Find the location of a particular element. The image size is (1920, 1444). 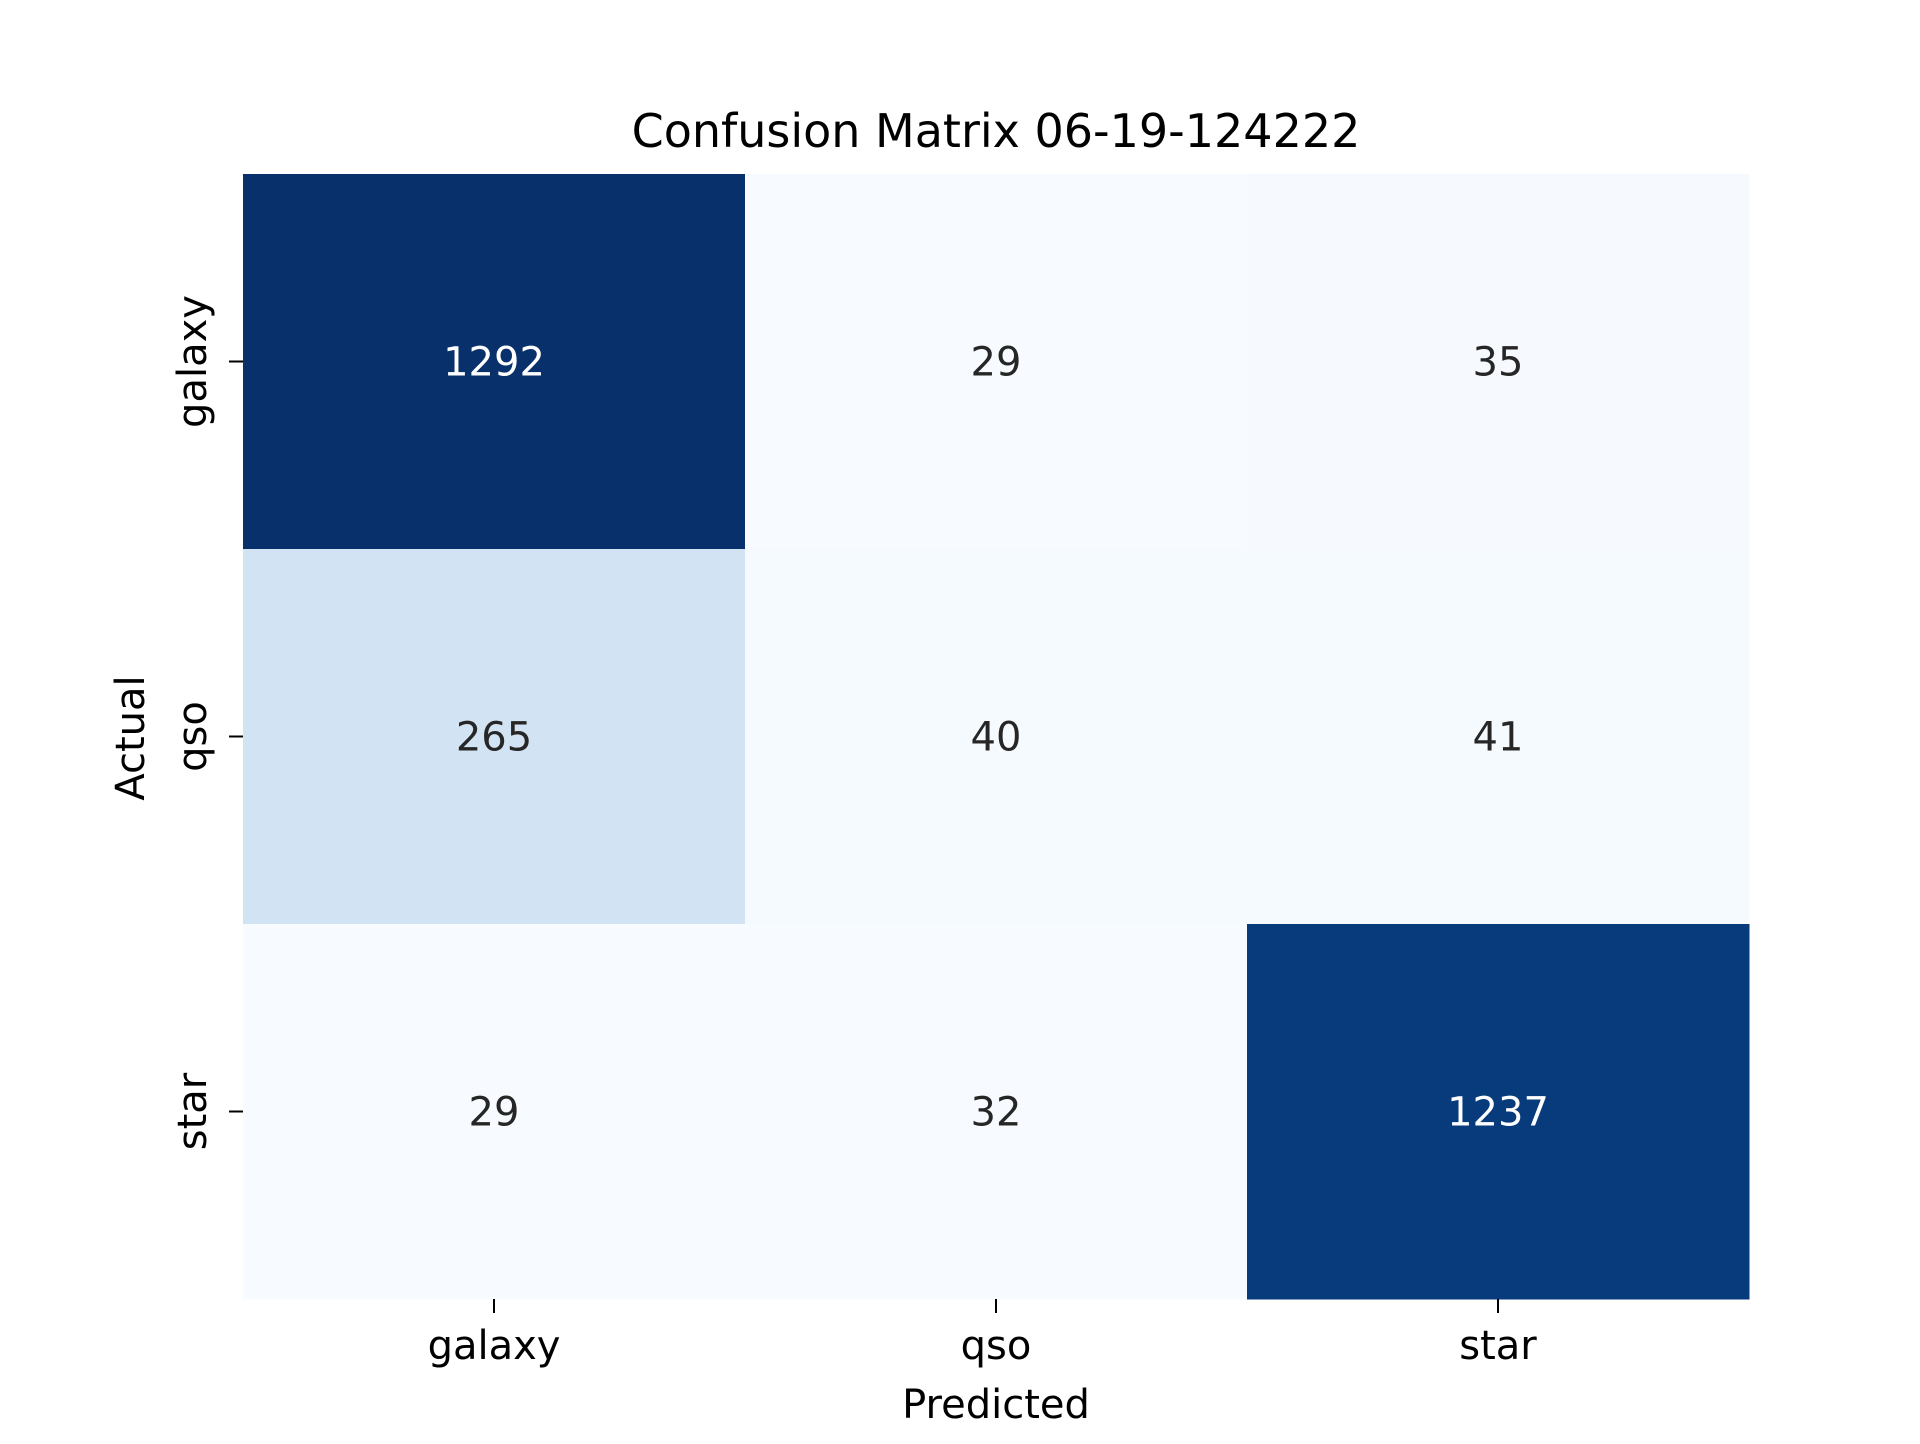

cell-value-label: 40 is located at coordinates (996, 738).